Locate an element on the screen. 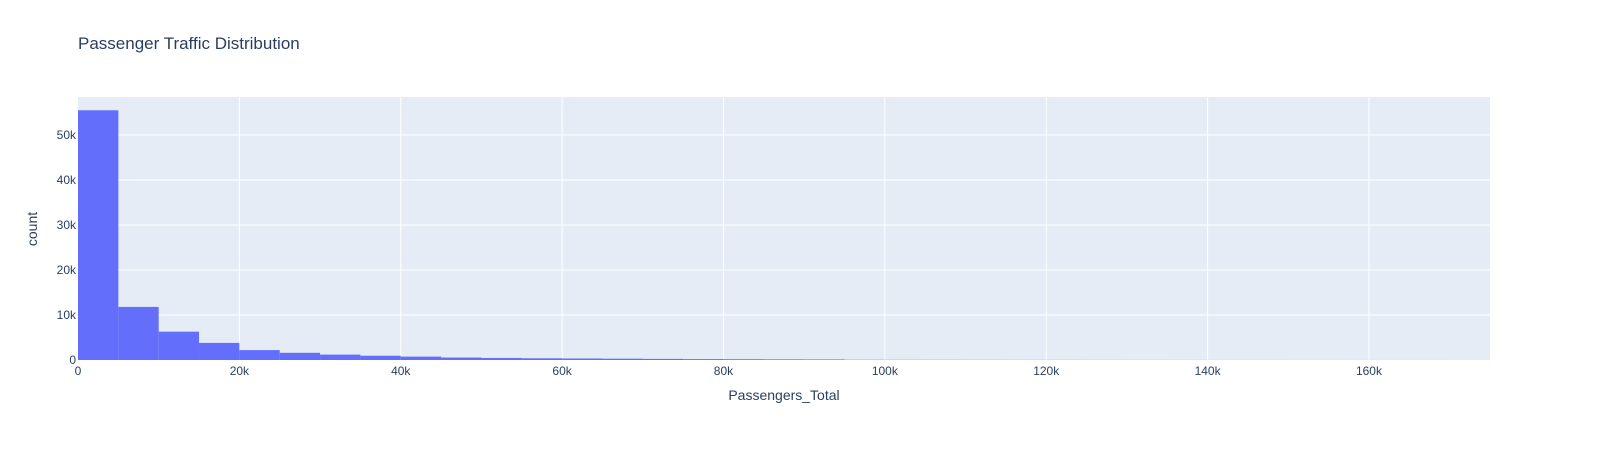 The width and height of the screenshot is (1608, 450). y-tick-label: 50k is located at coordinates (67, 135).